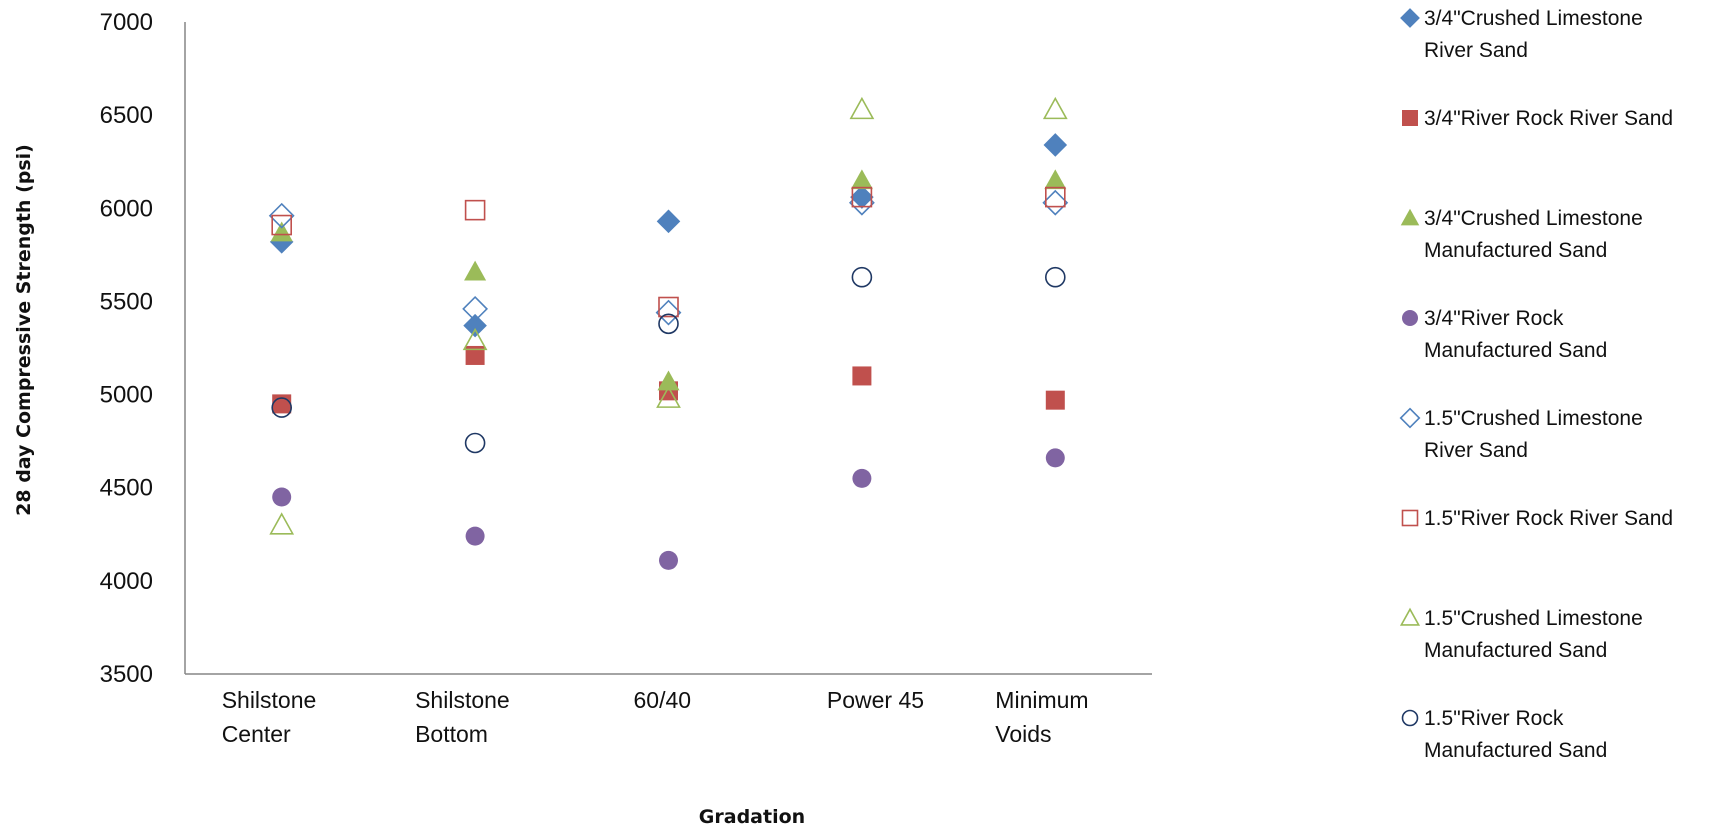 This screenshot has height=832, width=1715. Describe the element at coordinates (24, 330) in the screenshot. I see `y-axis-title: 28 day Compressive Strength (psi)` at that location.